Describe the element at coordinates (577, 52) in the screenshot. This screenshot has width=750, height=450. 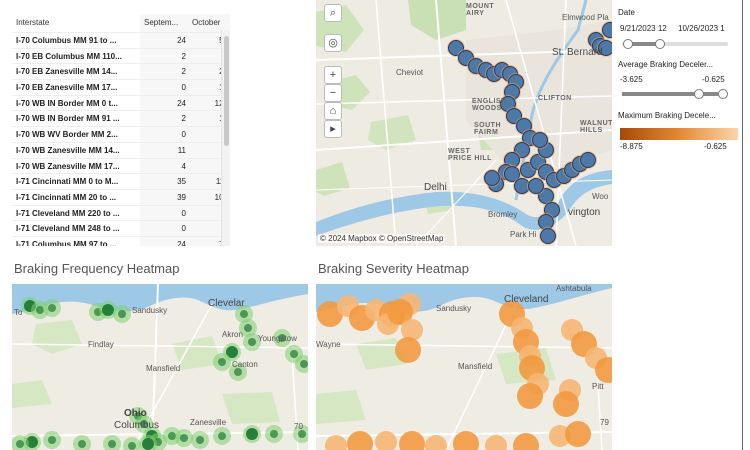
I see `label-st-bernard: St. Bernard` at that location.